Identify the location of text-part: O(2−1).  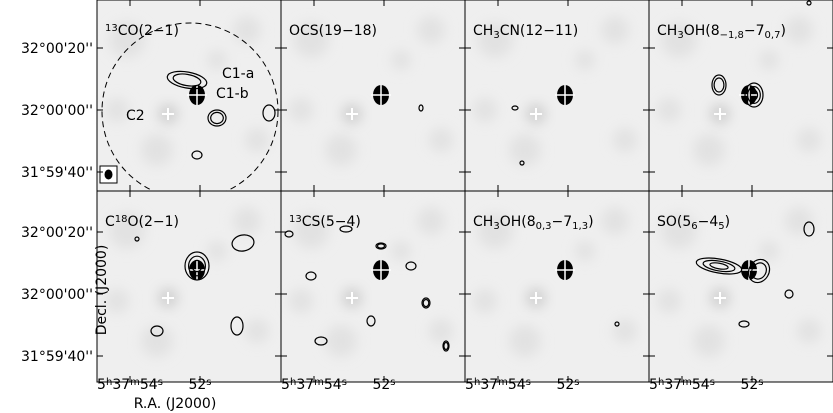
(154, 222).